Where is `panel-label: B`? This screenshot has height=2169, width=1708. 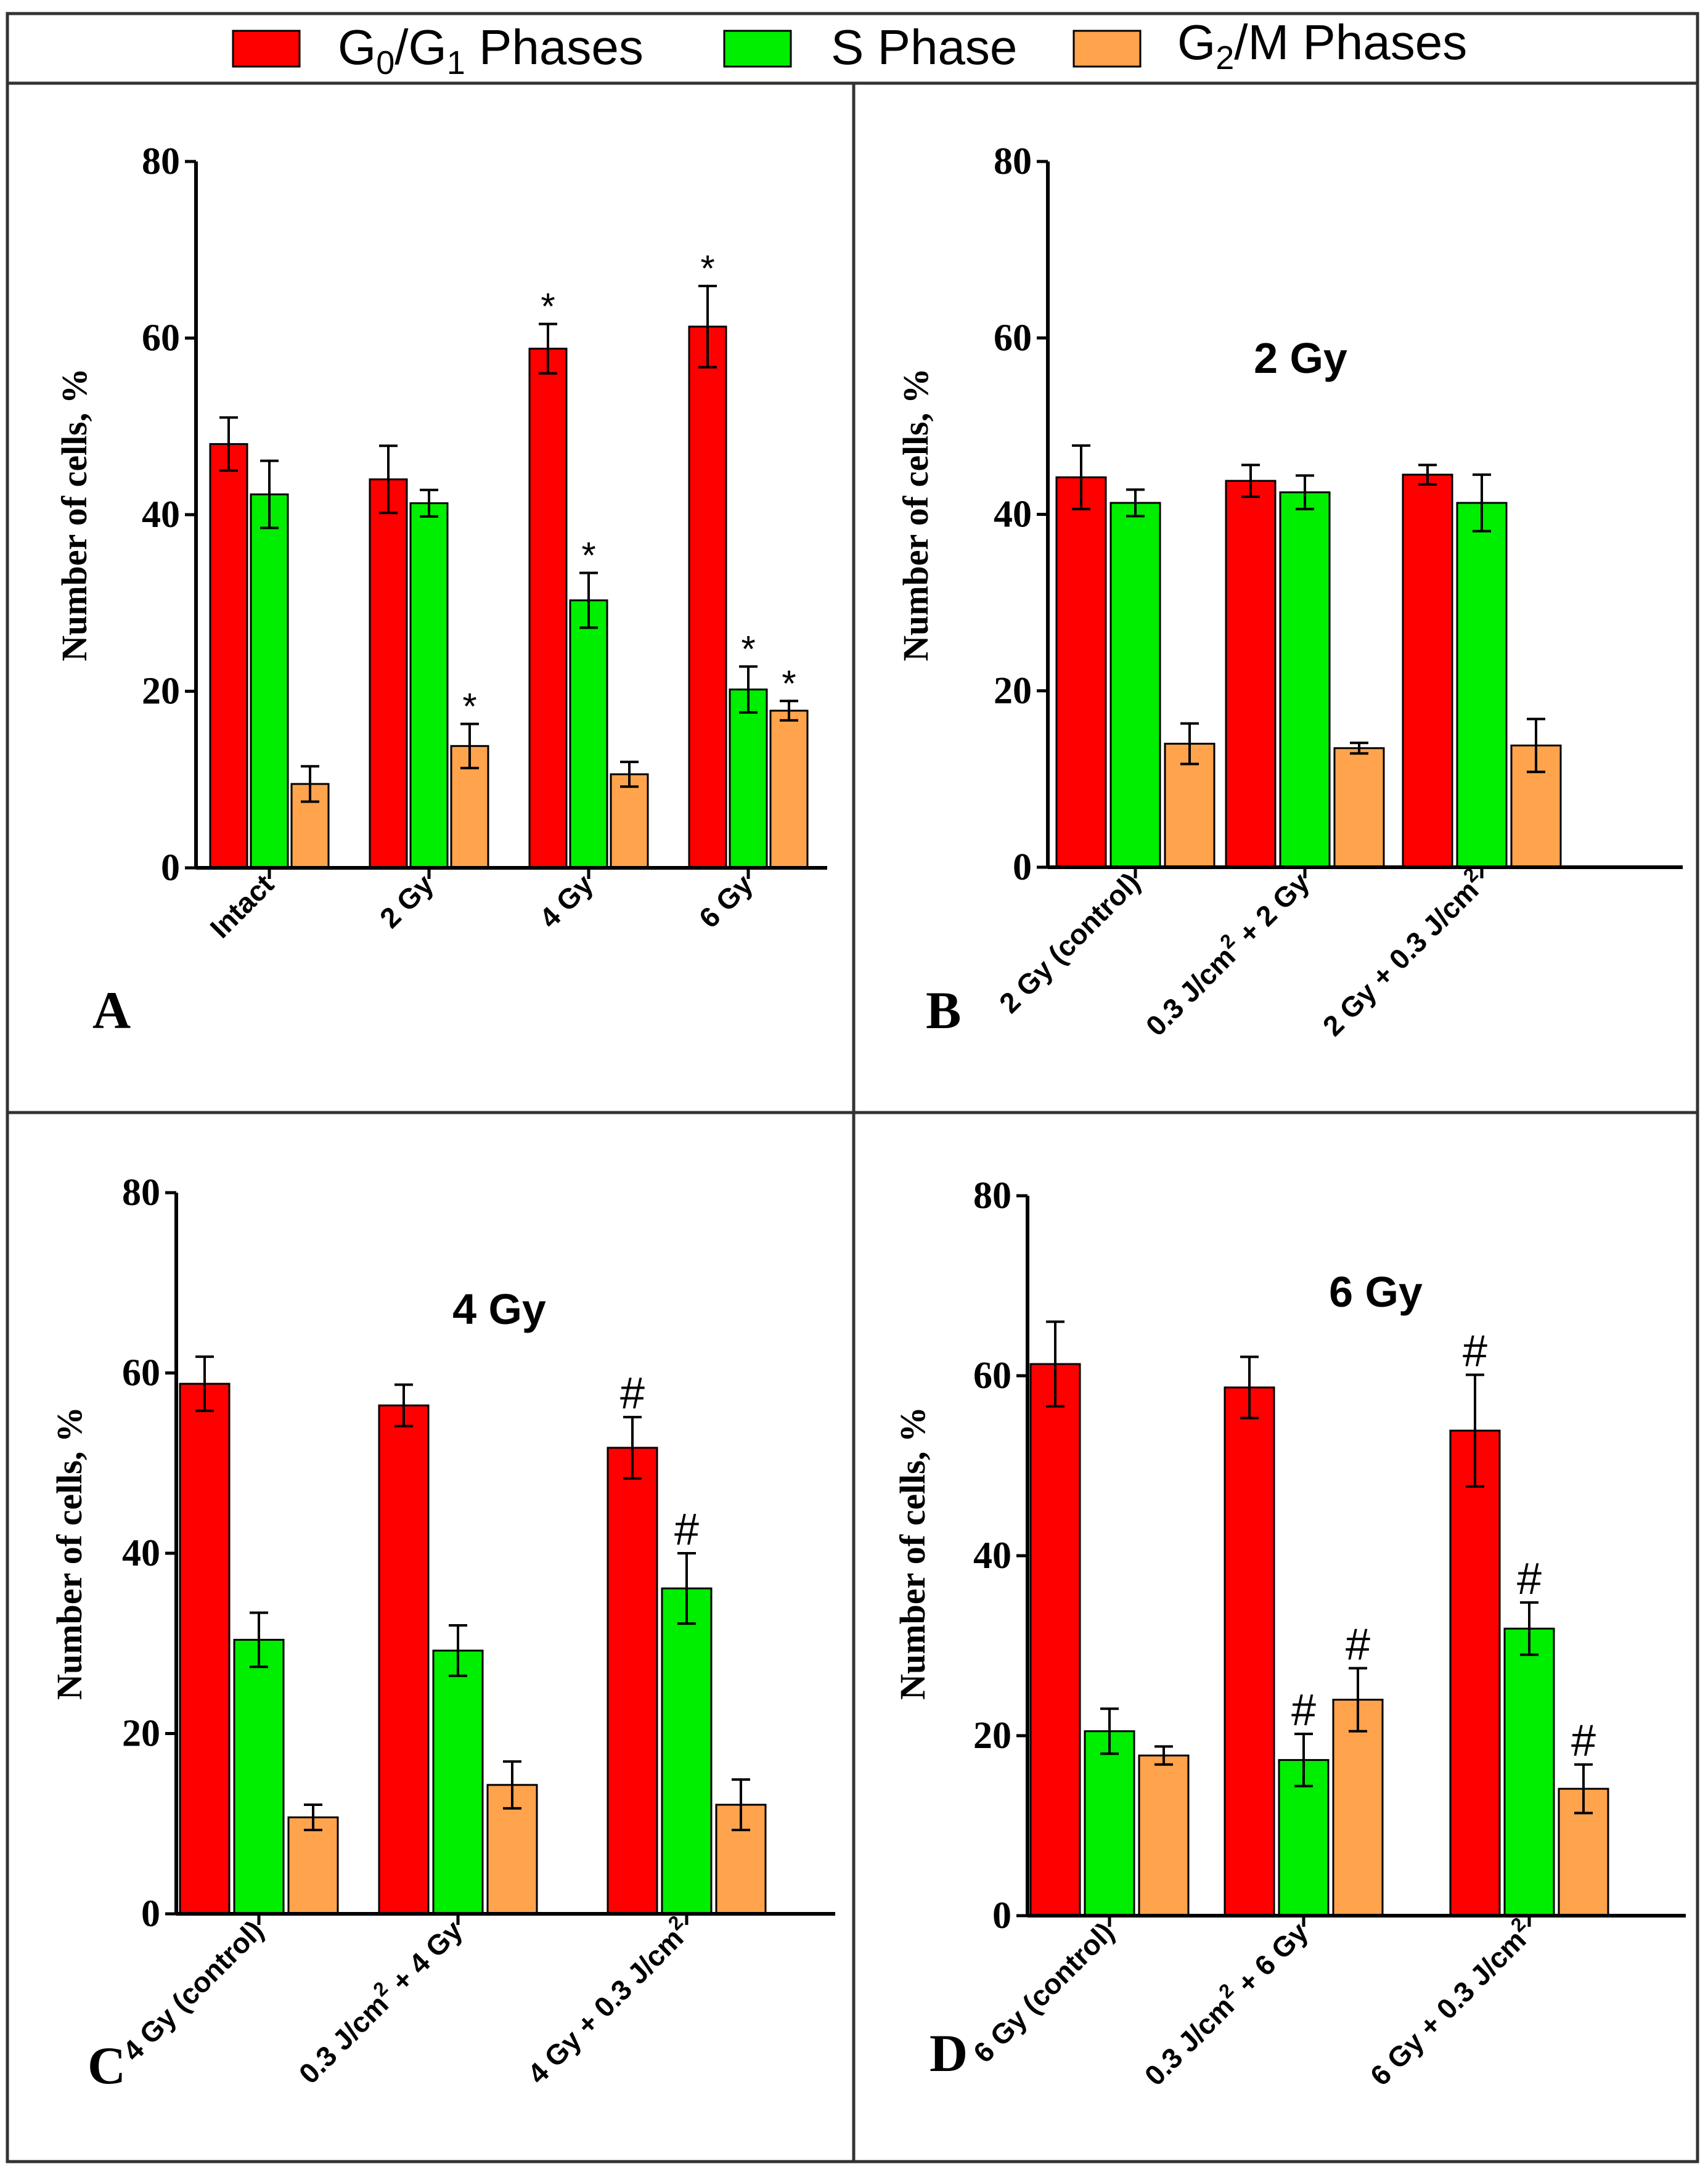 panel-label: B is located at coordinates (943, 1010).